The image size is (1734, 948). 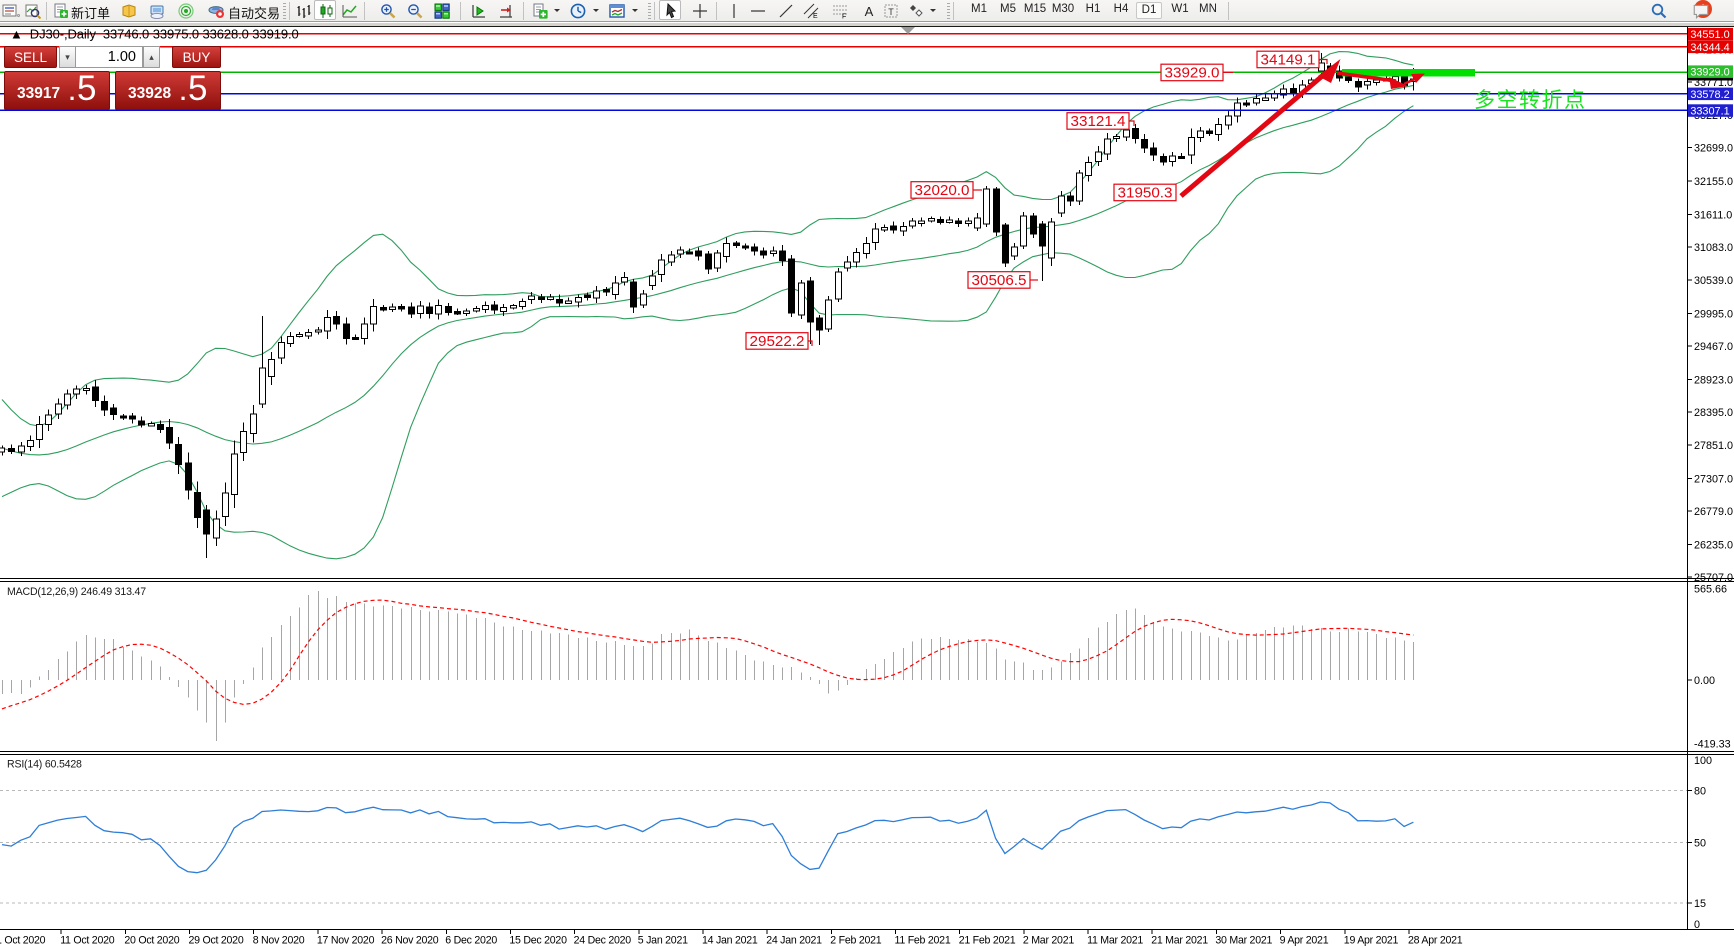 I want to click on svg-text: 100, so click(x=1703, y=761).